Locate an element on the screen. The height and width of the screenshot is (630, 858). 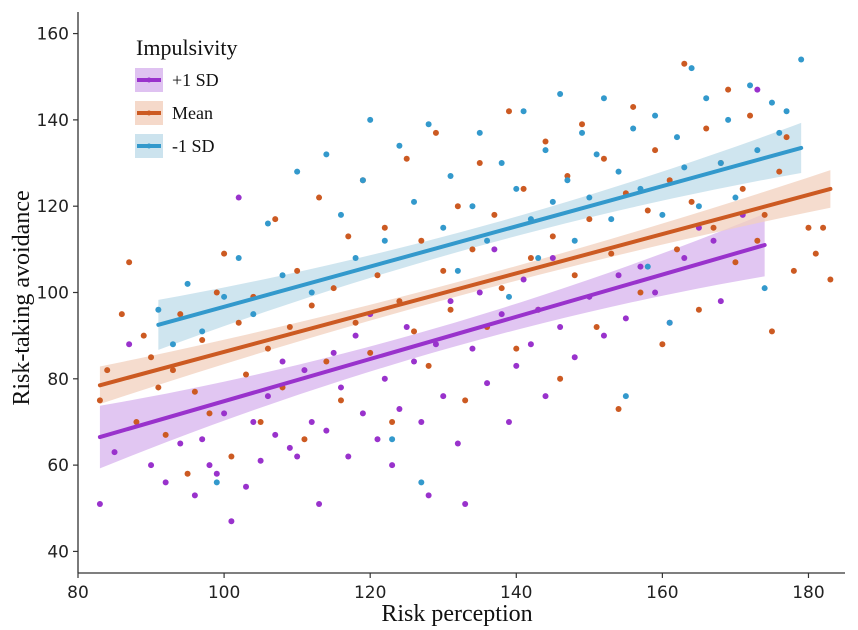
x-ticks: 80 100 120 140 160 180 is located at coordinates (446, 588).